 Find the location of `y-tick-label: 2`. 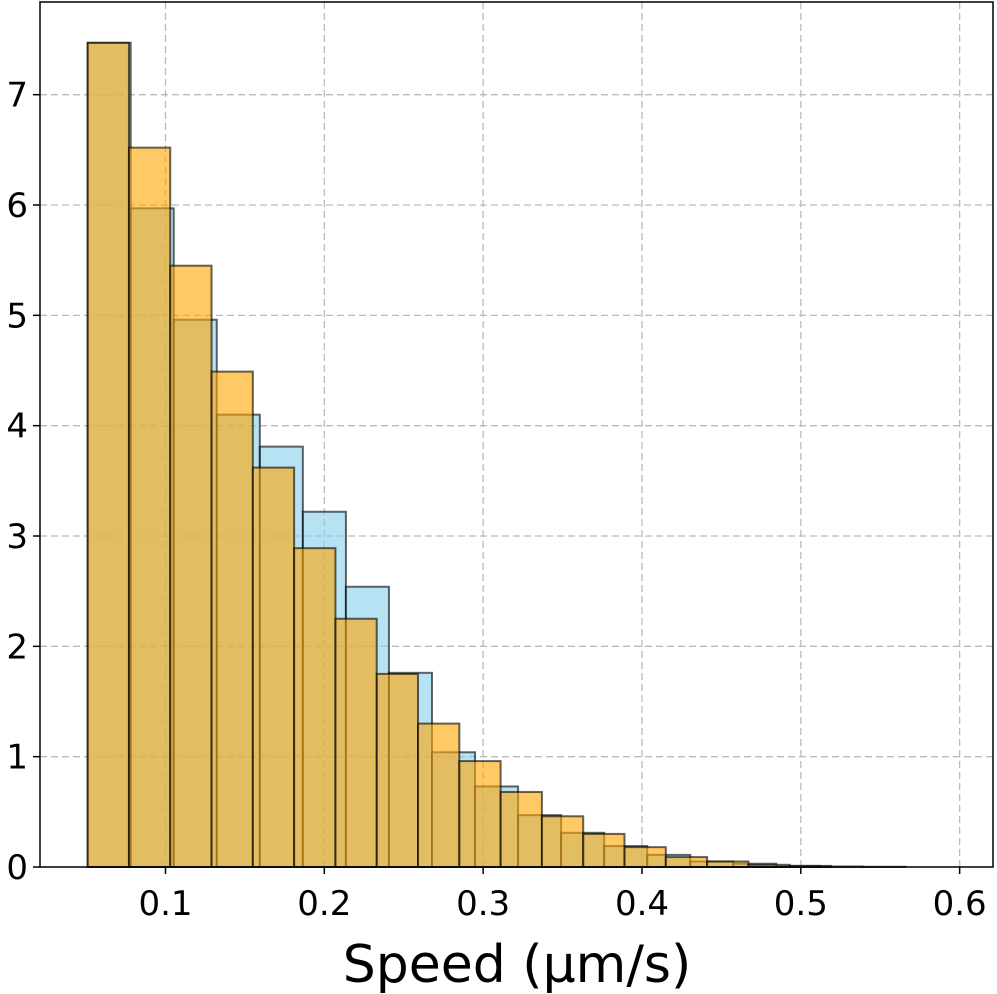

y-tick-label: 2 is located at coordinates (17, 647).